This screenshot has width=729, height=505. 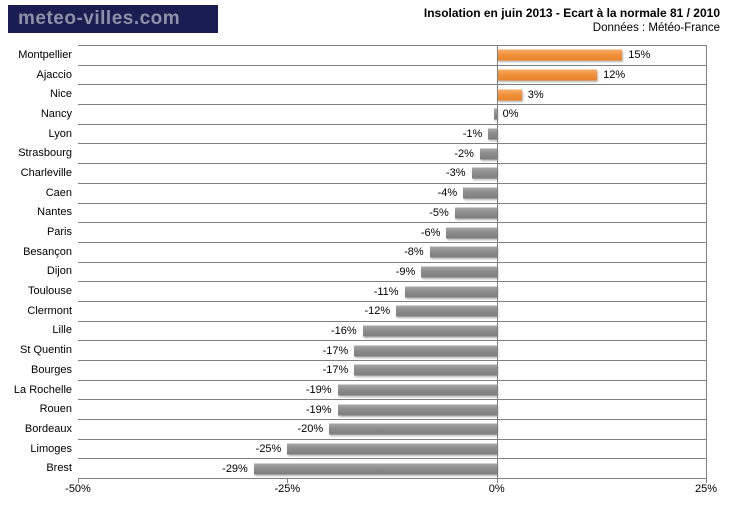 What do you see at coordinates (49, 291) in the screenshot?
I see `category-label-toulouse: Toulouse` at bounding box center [49, 291].